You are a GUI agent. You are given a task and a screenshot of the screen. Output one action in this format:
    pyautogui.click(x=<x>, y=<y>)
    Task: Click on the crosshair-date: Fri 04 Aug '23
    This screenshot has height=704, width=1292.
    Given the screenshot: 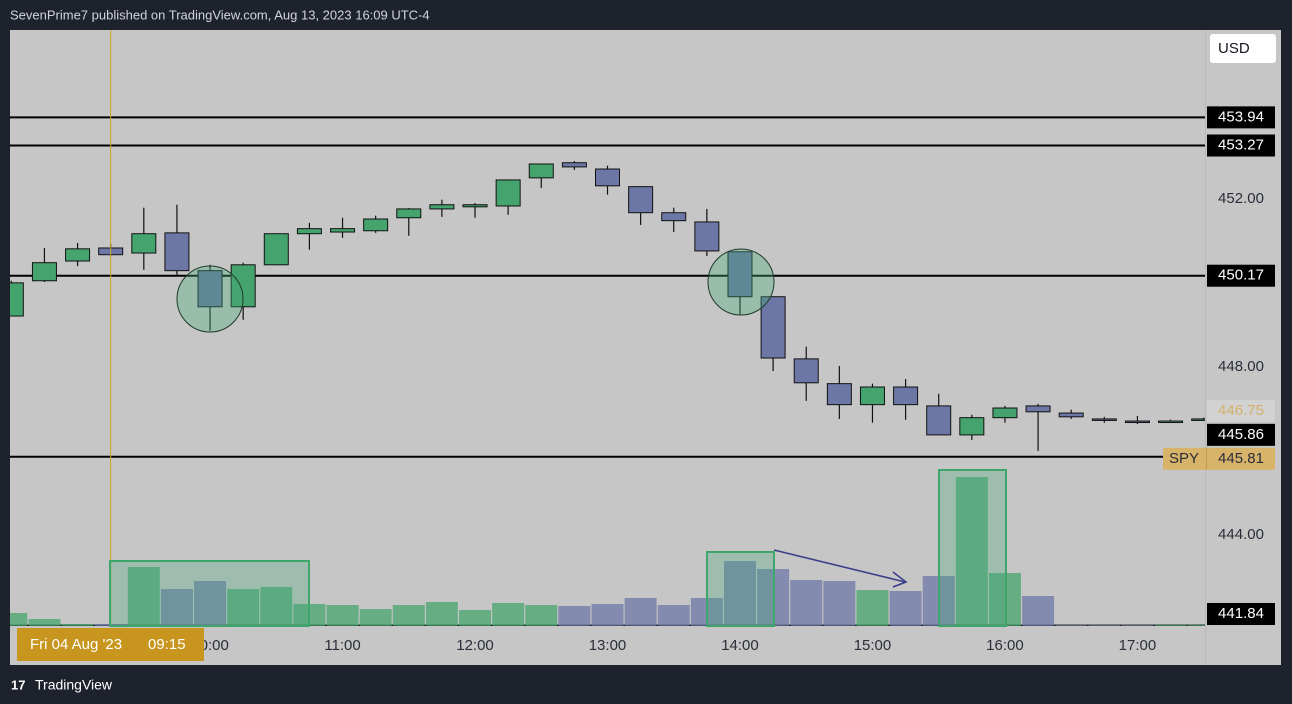 What is the action you would take?
    pyautogui.click(x=76, y=644)
    